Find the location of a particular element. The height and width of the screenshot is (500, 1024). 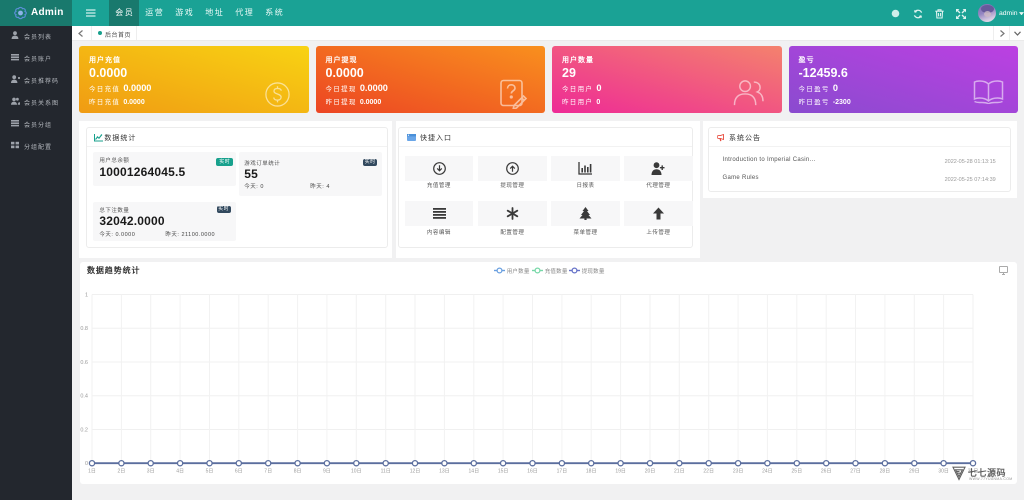

svg-text: 21日 is located at coordinates (679, 471).